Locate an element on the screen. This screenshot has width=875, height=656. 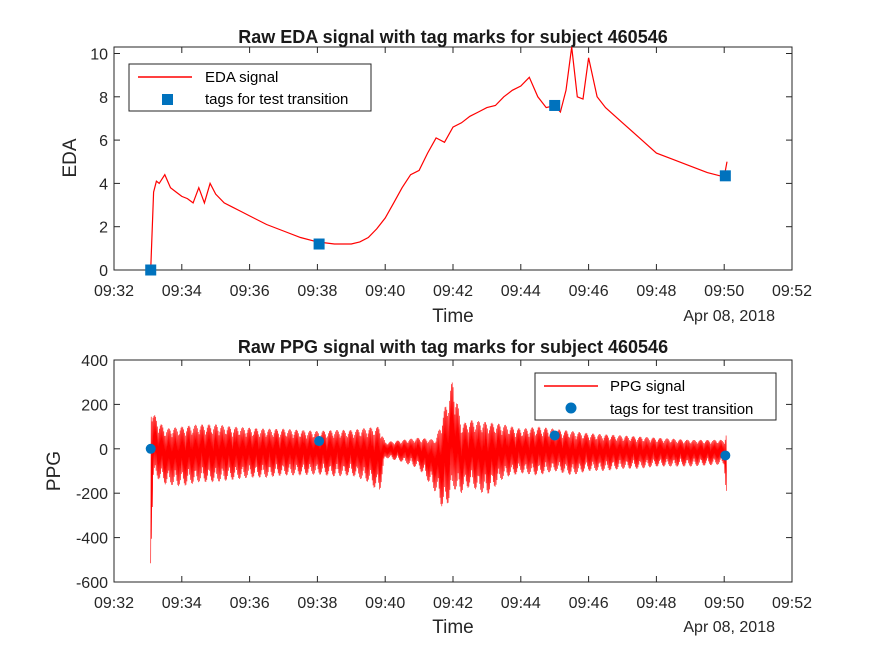
eda-xtick-label: 09:38 is located at coordinates (317, 291).